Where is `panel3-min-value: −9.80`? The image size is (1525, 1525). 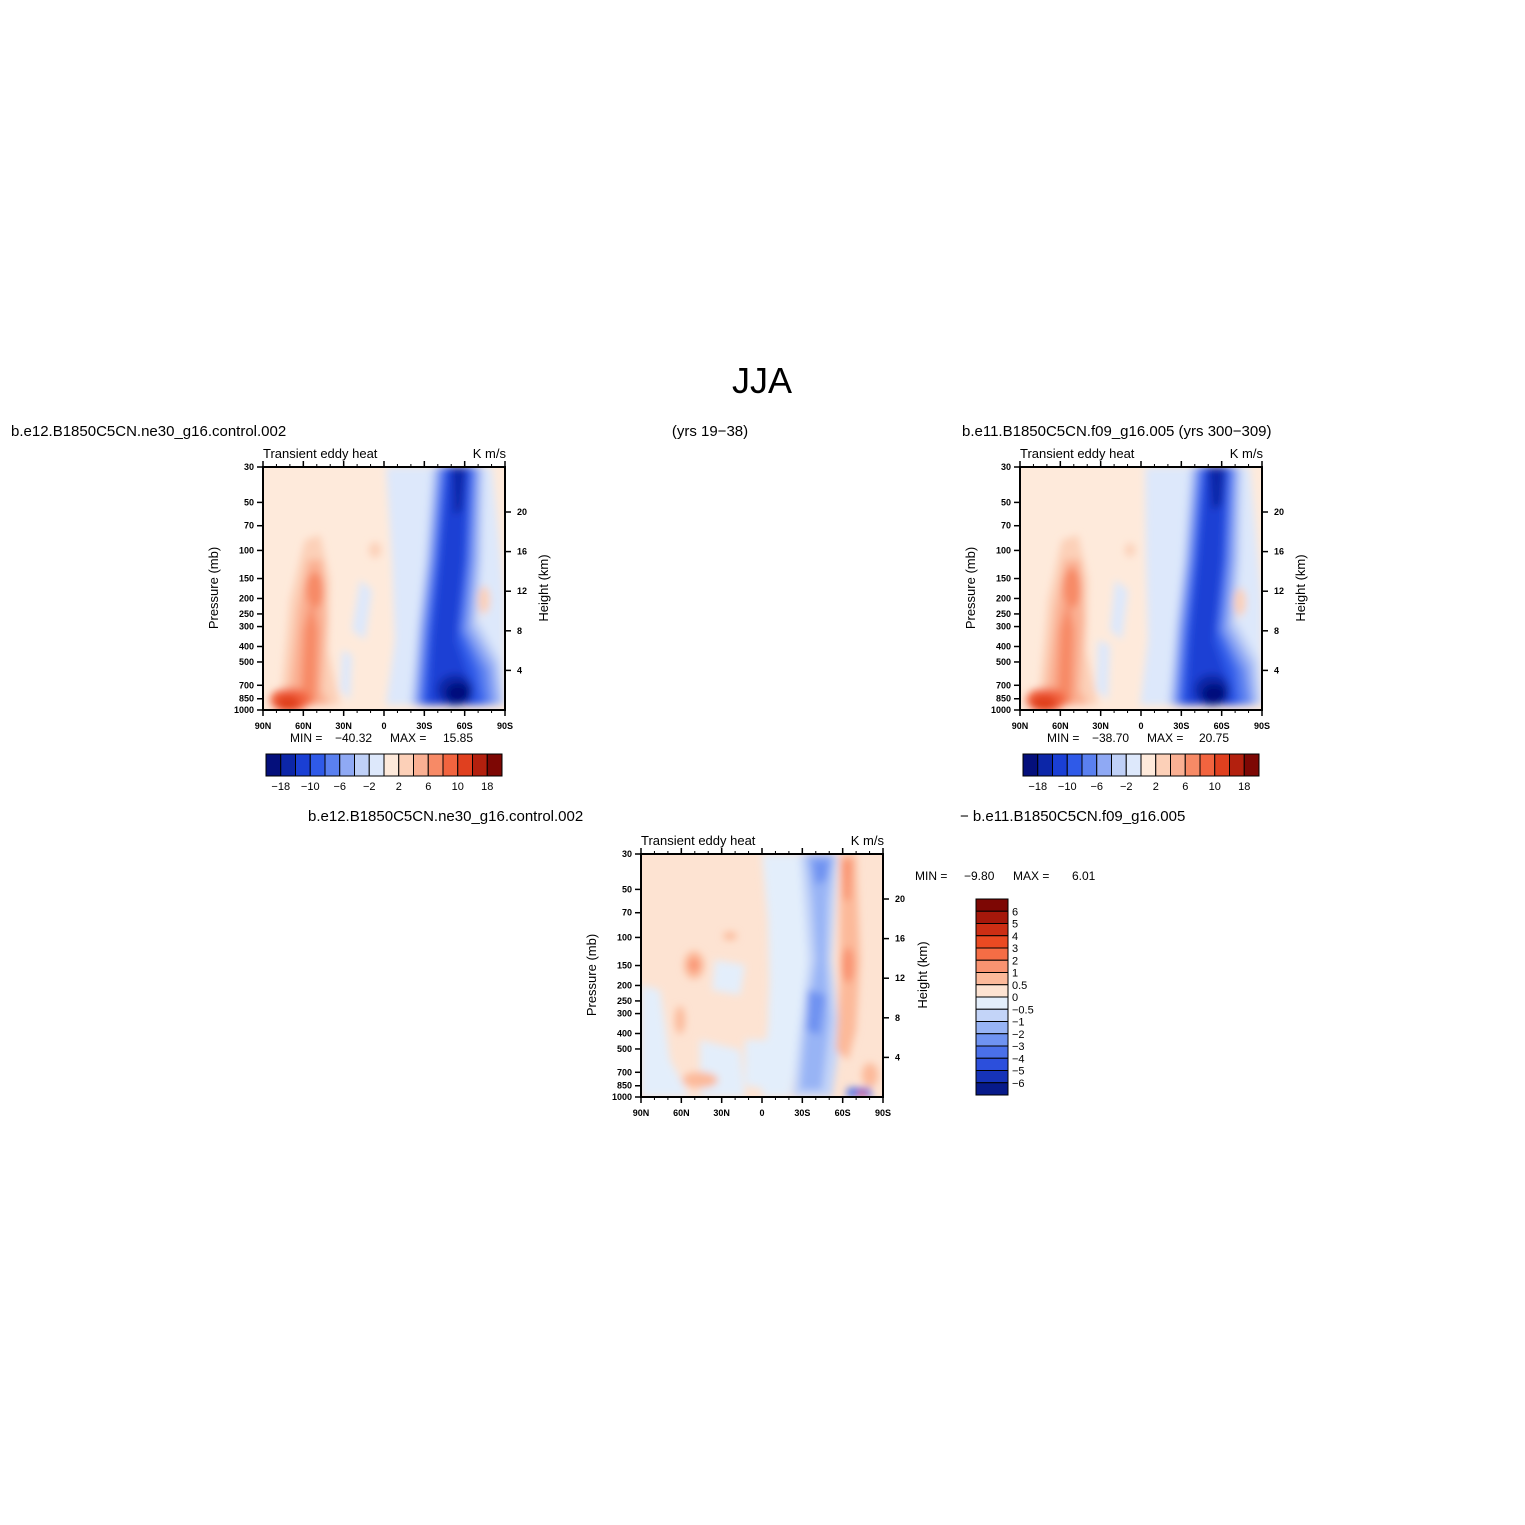
panel3-min-value: −9.80 is located at coordinates (979, 876).